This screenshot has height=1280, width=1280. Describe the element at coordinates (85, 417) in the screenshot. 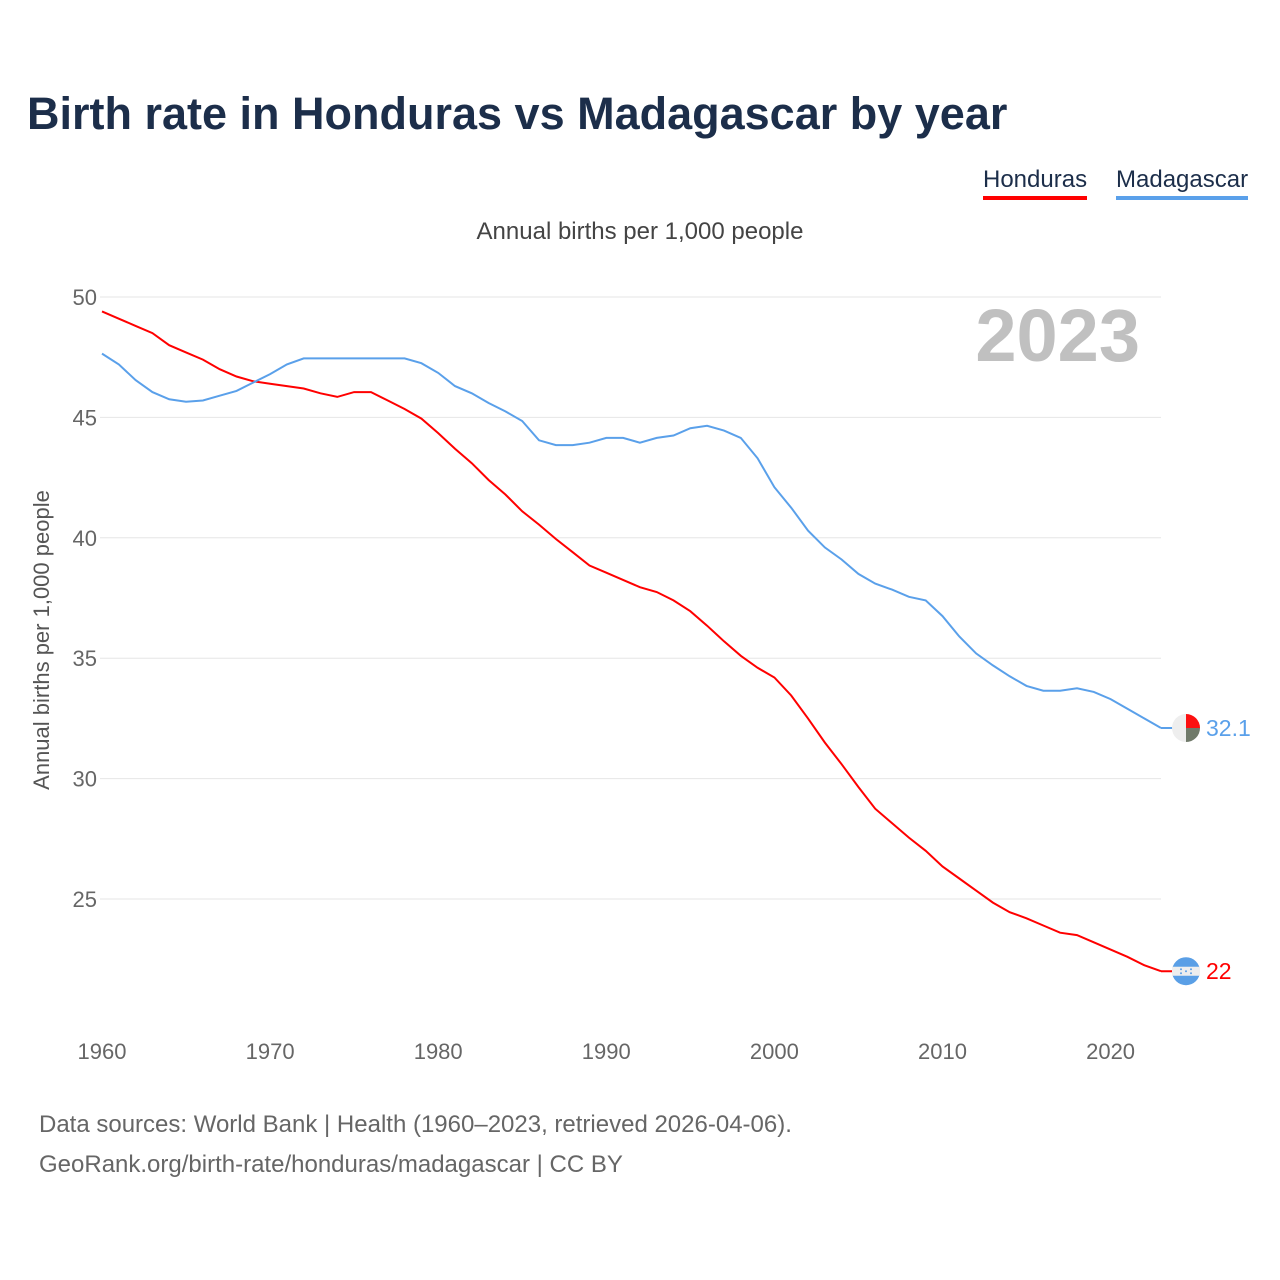

I see `y-tick-label: 45` at that location.